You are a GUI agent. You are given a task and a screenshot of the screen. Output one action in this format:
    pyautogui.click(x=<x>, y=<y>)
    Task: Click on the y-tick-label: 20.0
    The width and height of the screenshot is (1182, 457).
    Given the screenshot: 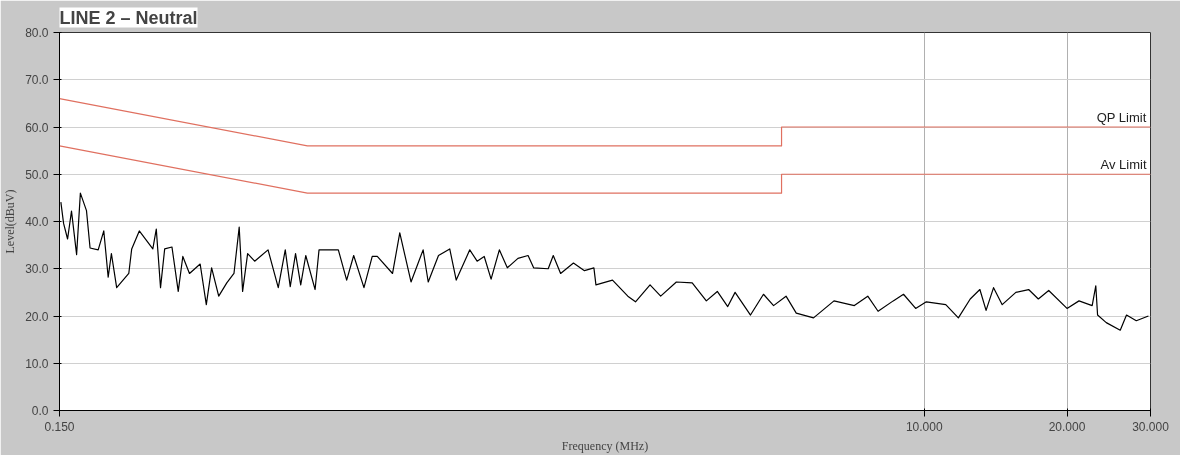 What is the action you would take?
    pyautogui.click(x=37, y=316)
    